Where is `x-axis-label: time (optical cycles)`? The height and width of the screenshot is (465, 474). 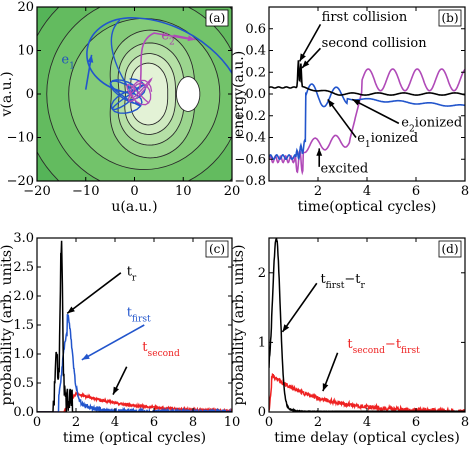
x-axis-label: time (optical cycles) is located at coordinates (134, 438).